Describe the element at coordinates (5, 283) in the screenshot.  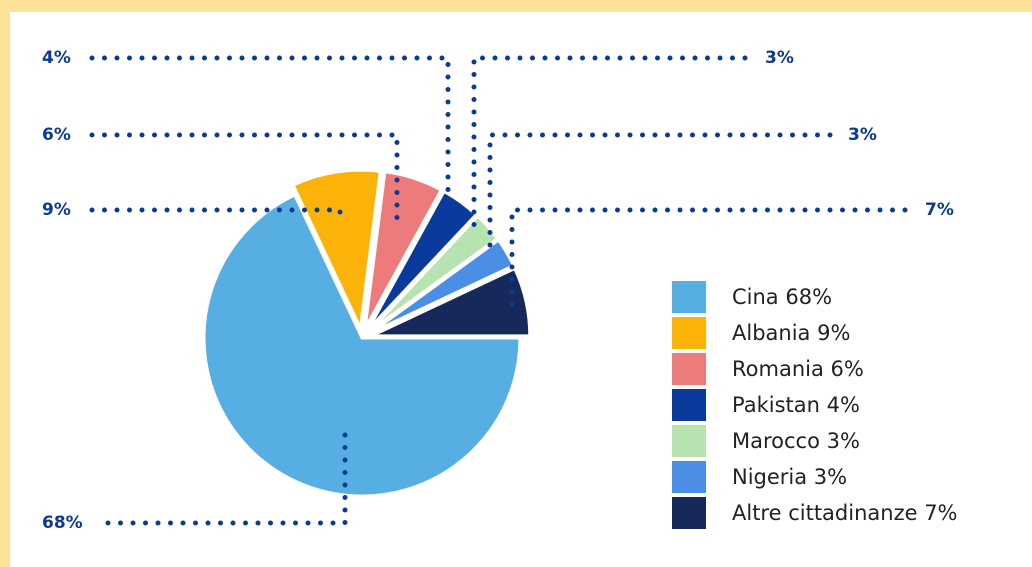
I see `frame-left` at that location.